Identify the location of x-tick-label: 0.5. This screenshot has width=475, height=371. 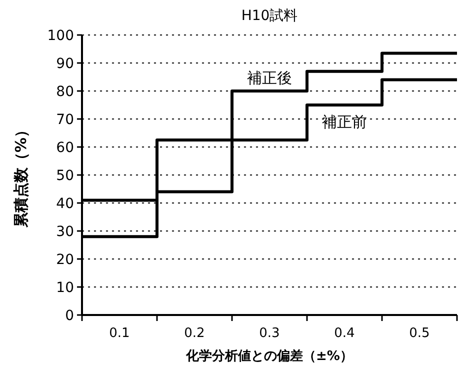
(419, 333).